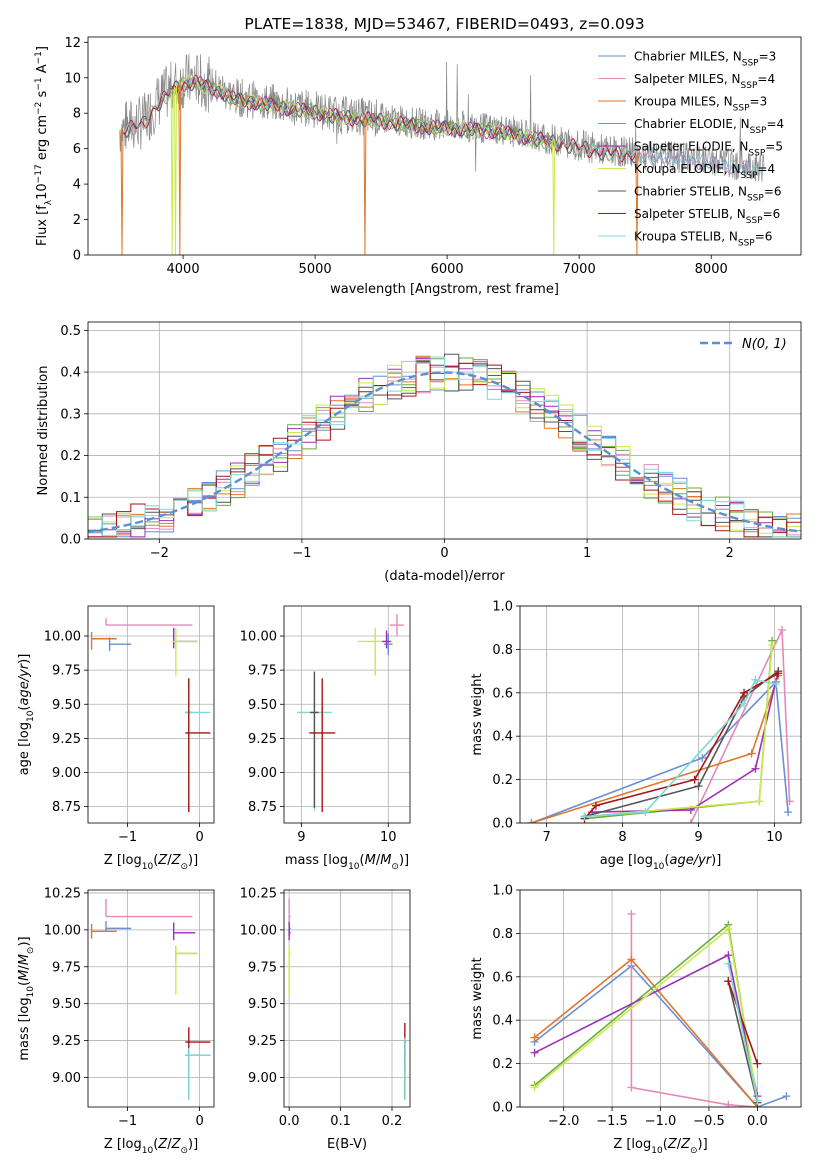  Describe the element at coordinates (700, 104) in the screenshot. I see `legend-entry: Kroupa MILES, NSSP=3` at that location.